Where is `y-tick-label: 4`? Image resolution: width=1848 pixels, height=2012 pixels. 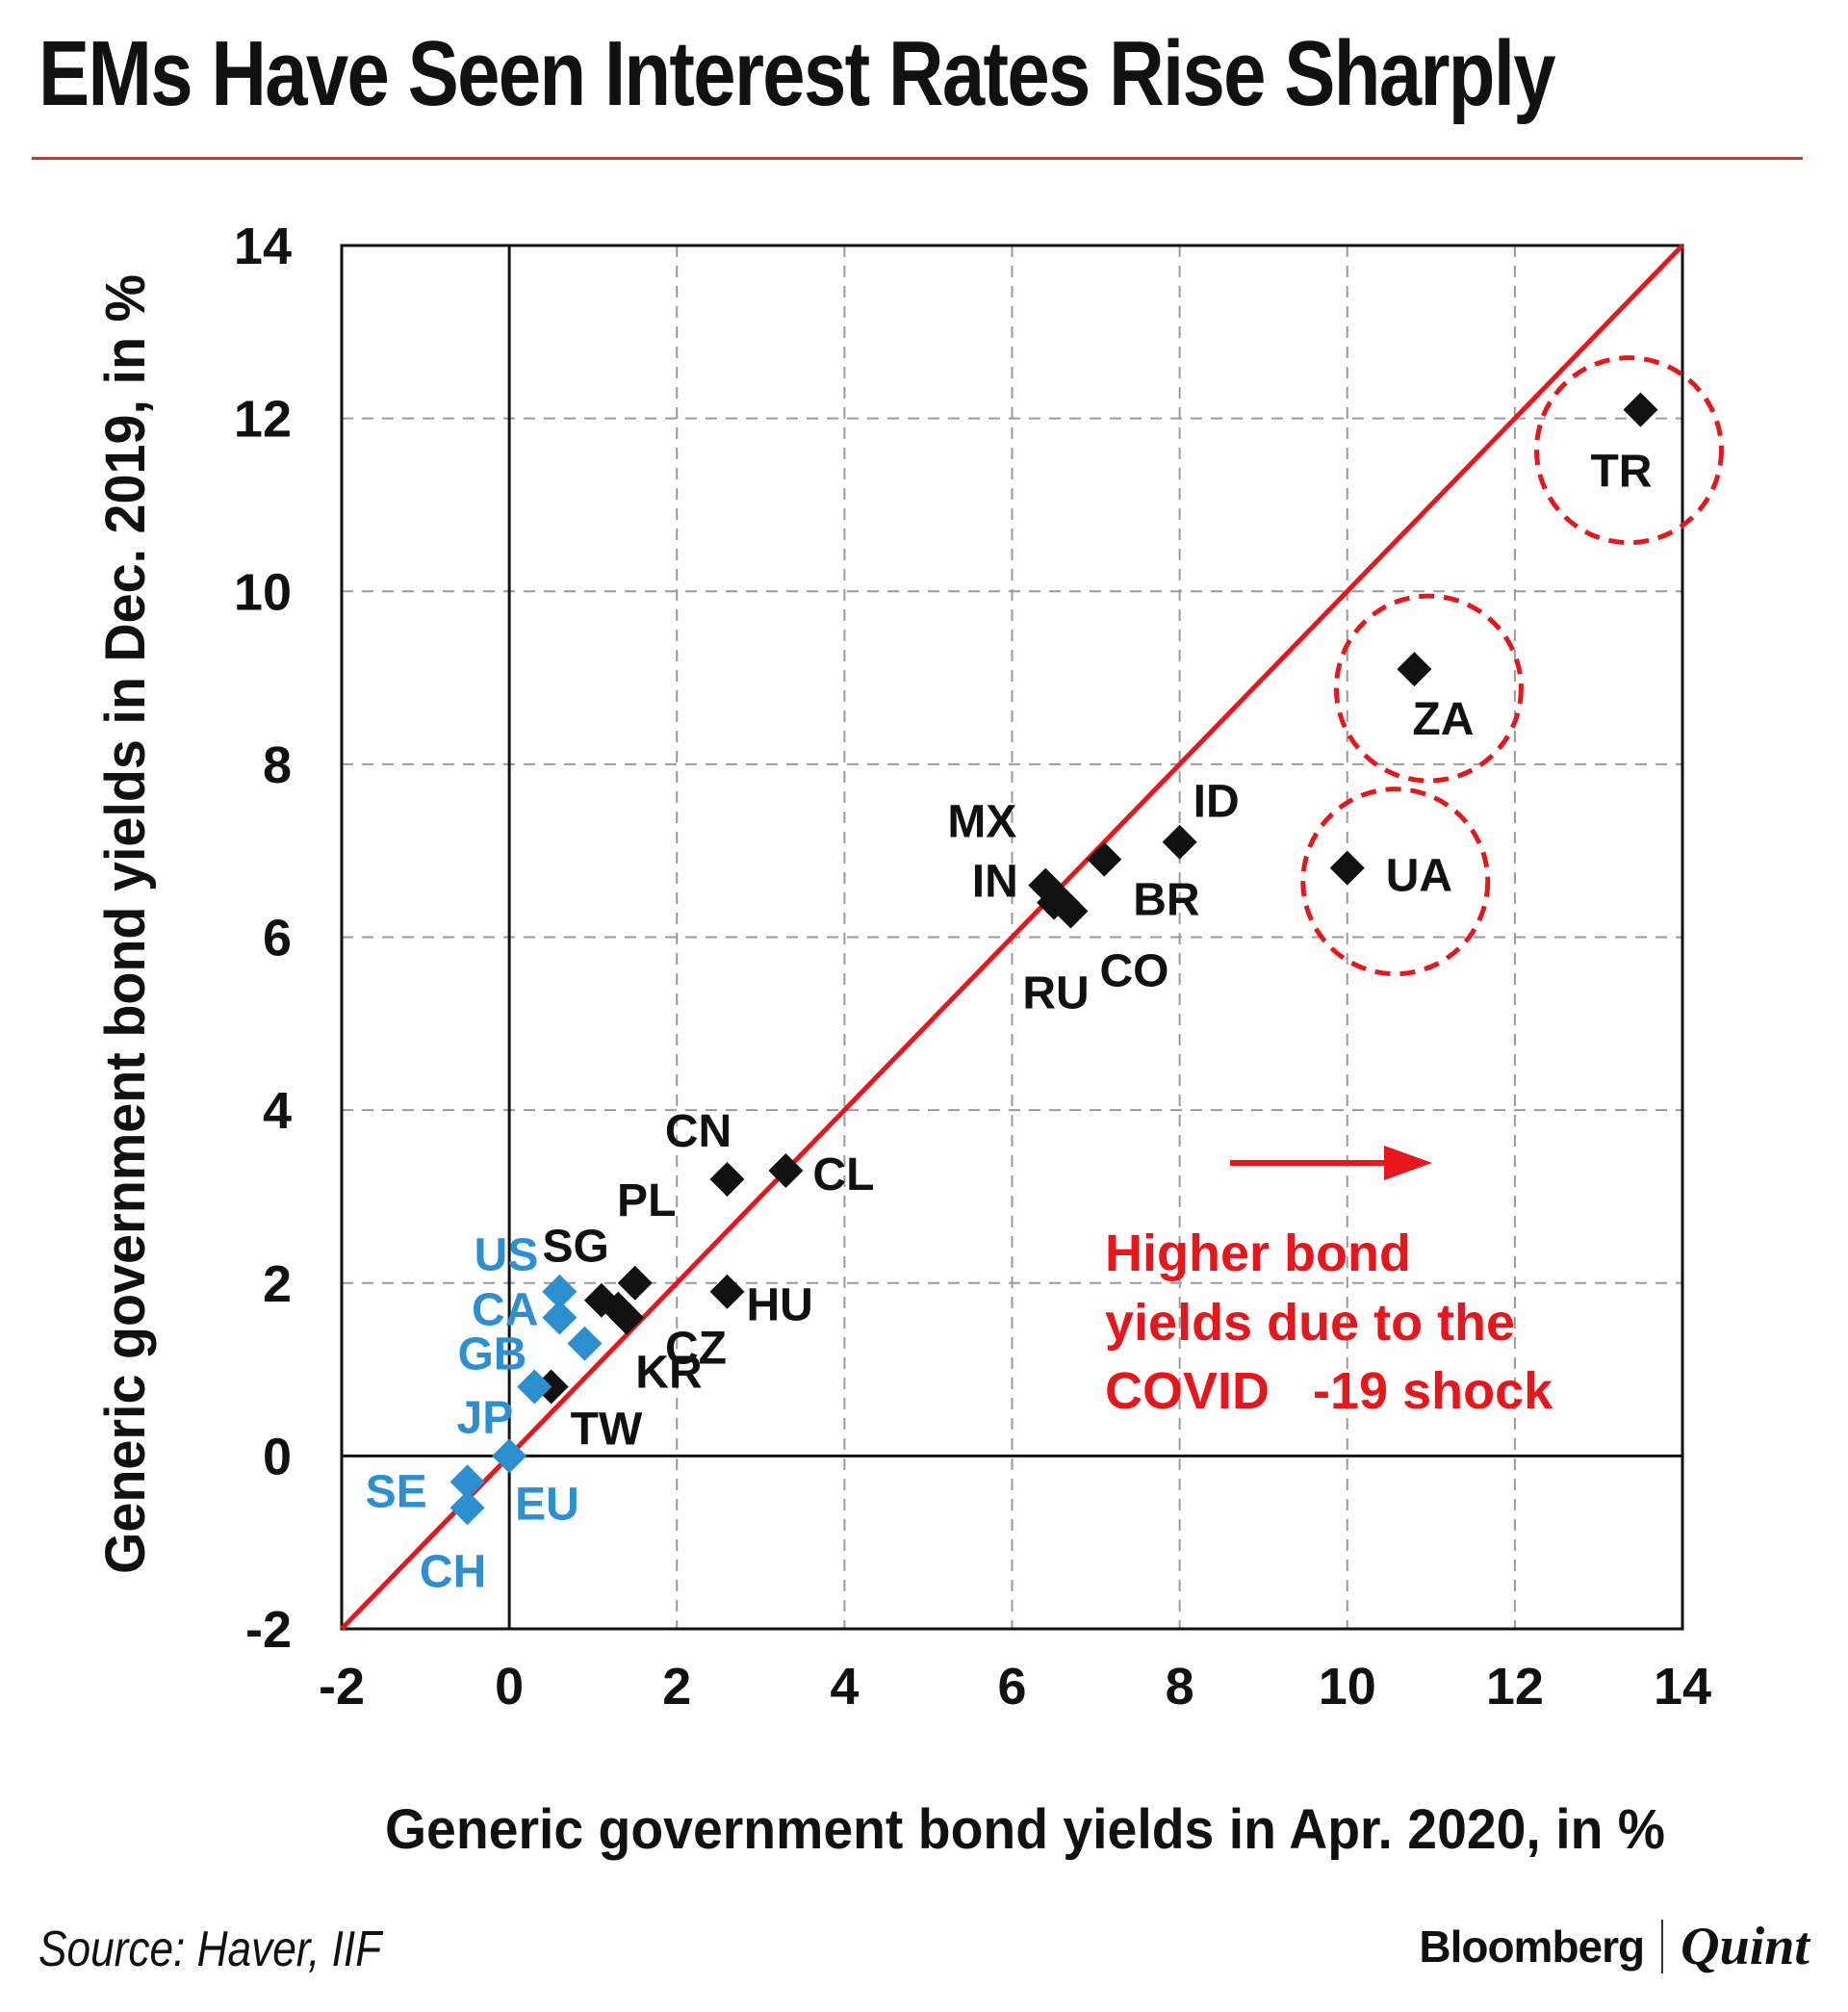 y-tick-label: 4 is located at coordinates (277, 1111).